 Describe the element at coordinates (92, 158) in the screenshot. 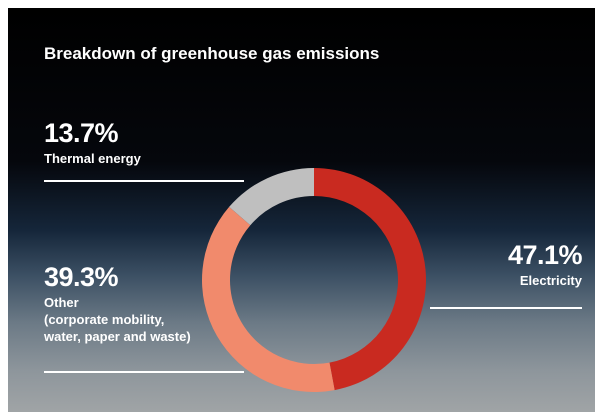

I see `category-label: Thermal energy` at that location.